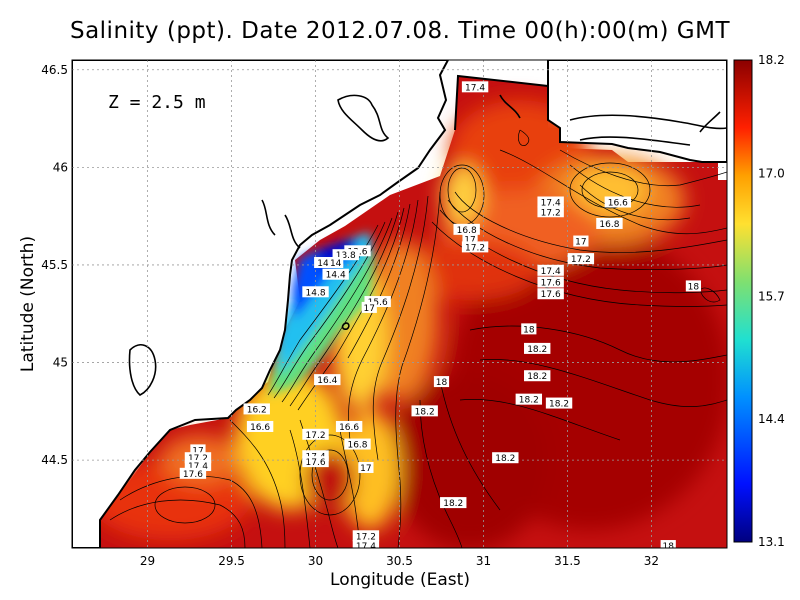 This screenshot has height=600, width=800. What do you see at coordinates (470, 270) in the screenshot?
I see `red-mid` at bounding box center [470, 270].